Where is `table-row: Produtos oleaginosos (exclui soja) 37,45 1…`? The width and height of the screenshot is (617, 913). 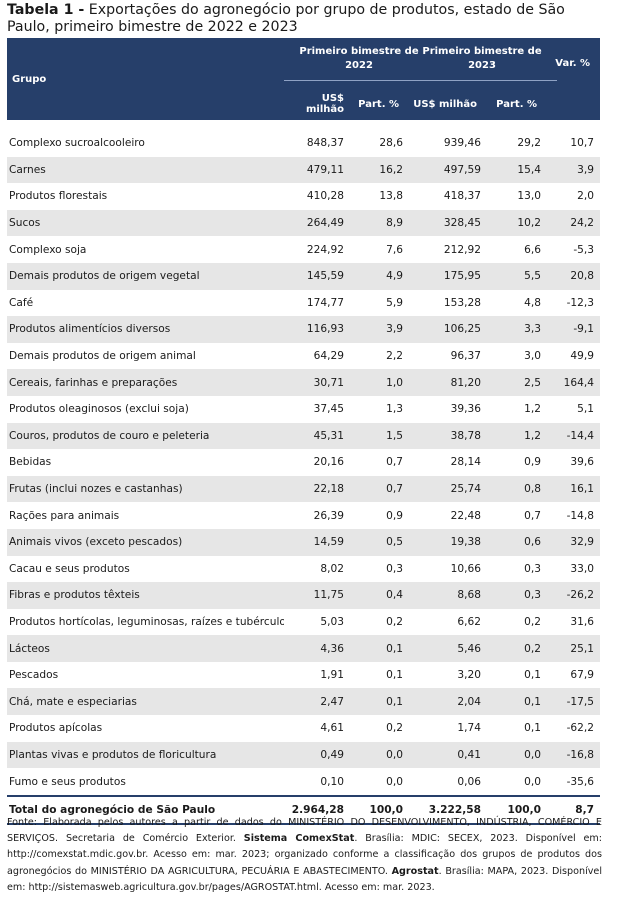 table-row: Produtos oleaginosos (exclui soja) 37,45 1… is located at coordinates (303, 409).